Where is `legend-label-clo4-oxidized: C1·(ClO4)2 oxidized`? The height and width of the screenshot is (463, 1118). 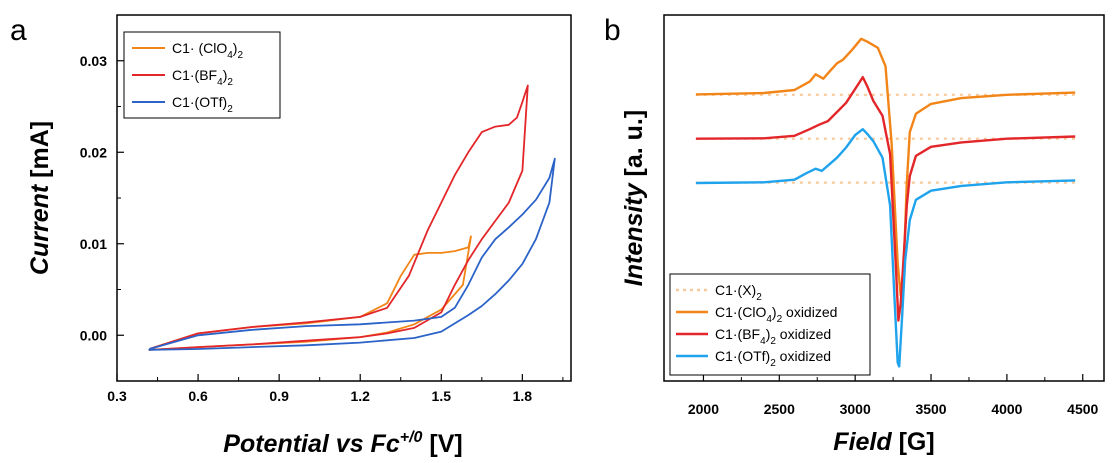
legend-label-clo4-oxidized: C1·(ClO4)2 oxidized is located at coordinates (776, 314).